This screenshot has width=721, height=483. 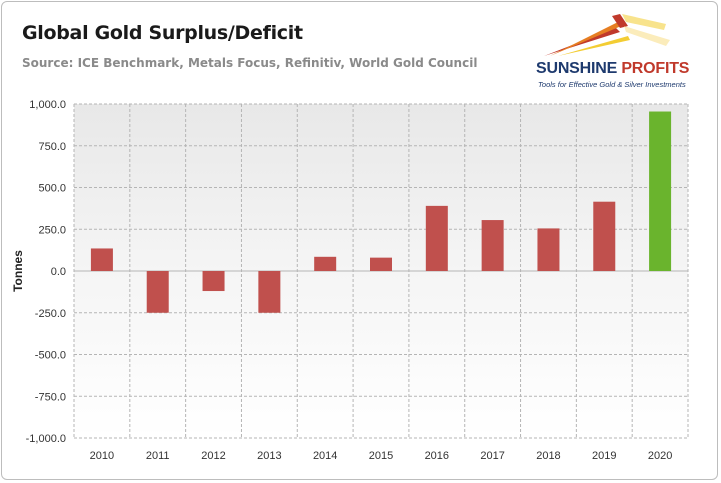 What do you see at coordinates (18, 271) in the screenshot?
I see `y-axis-label: Tonnes` at bounding box center [18, 271].